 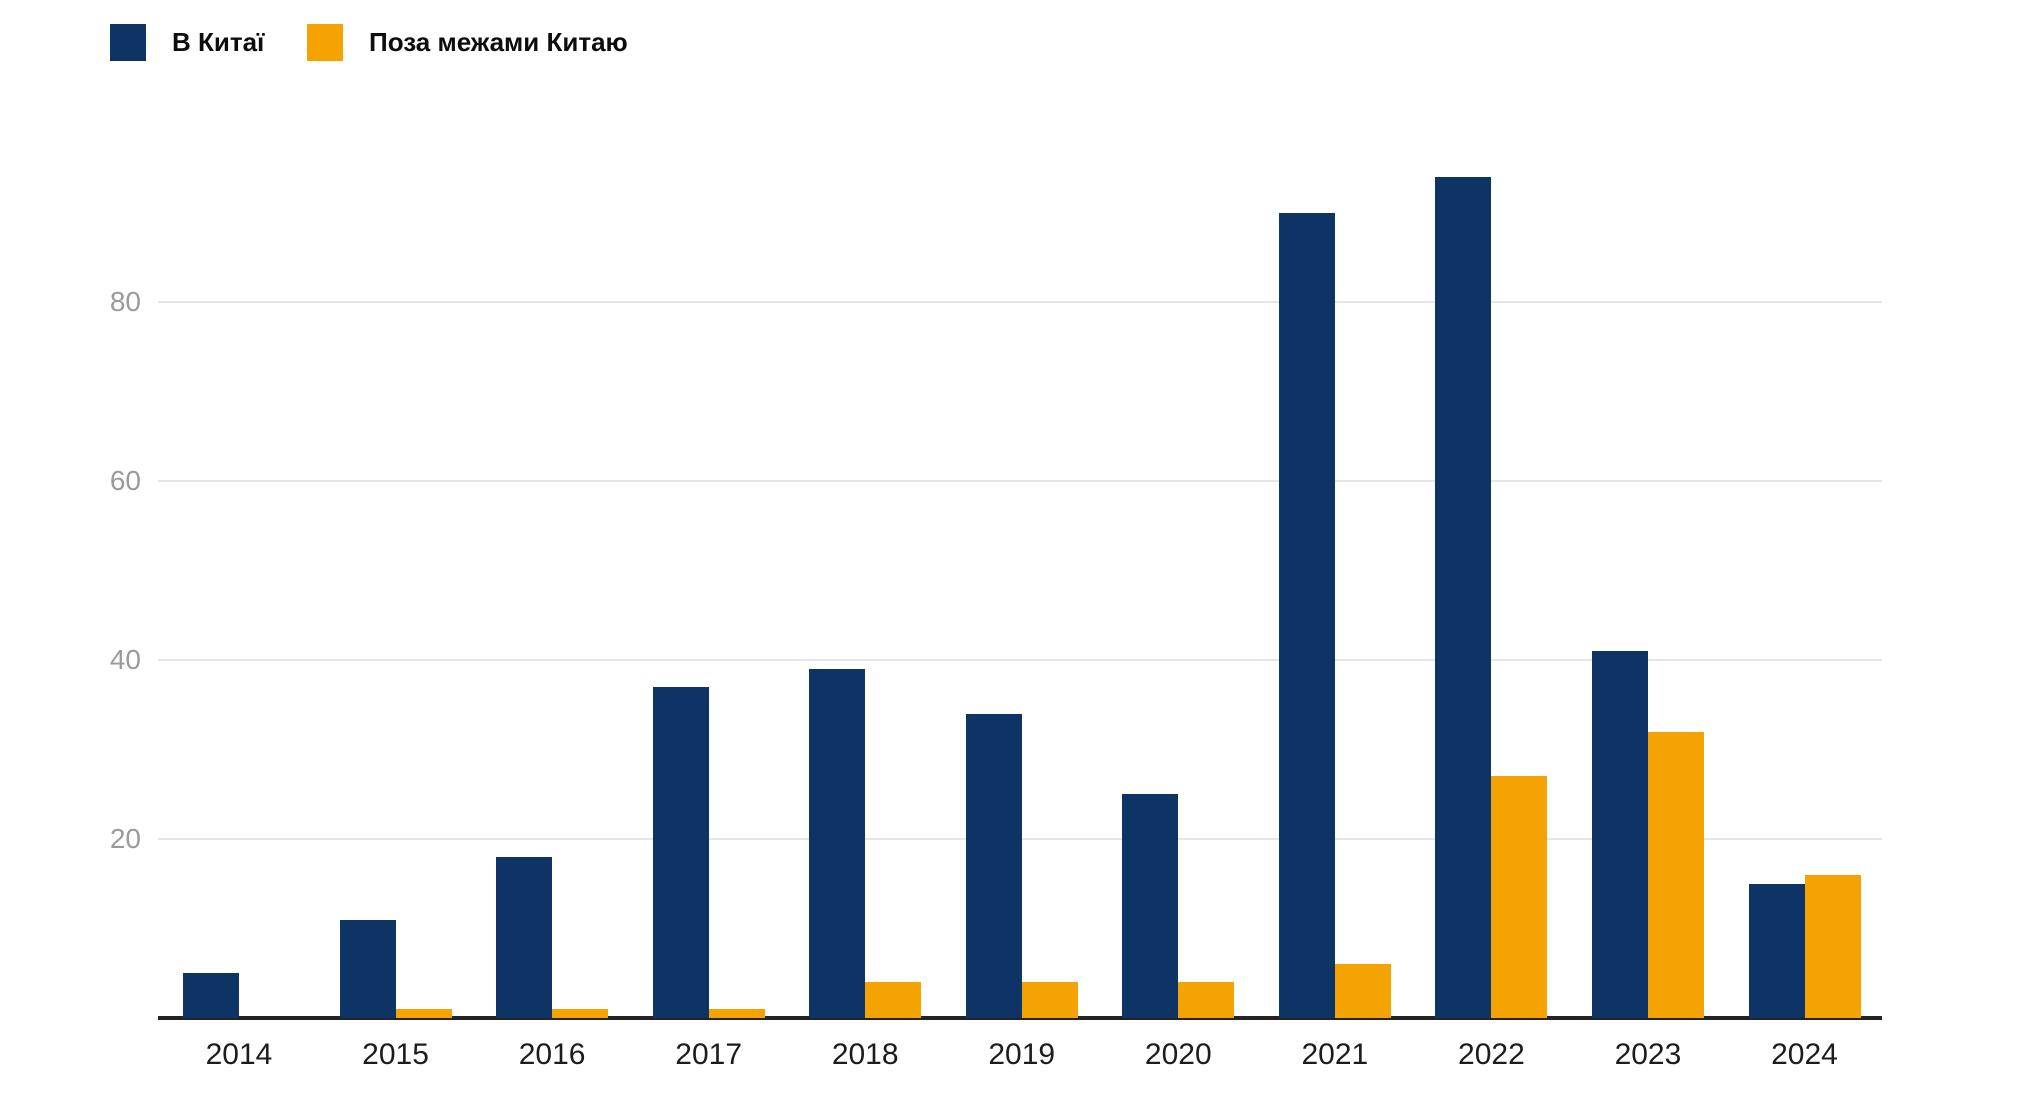 What do you see at coordinates (1150, 906) in the screenshot?
I see `bar-2020-in-china` at bounding box center [1150, 906].